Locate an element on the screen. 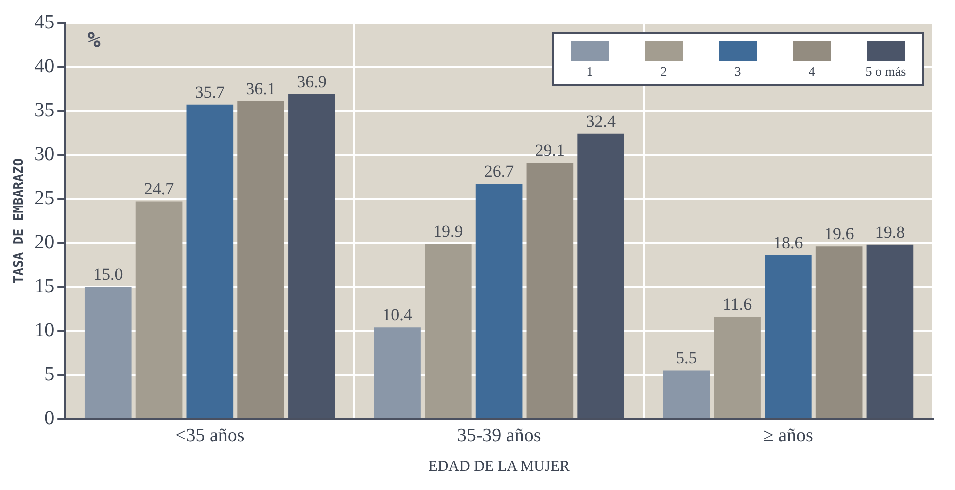 The image size is (955, 490). y-tick-label: 30 is located at coordinates (44, 154).